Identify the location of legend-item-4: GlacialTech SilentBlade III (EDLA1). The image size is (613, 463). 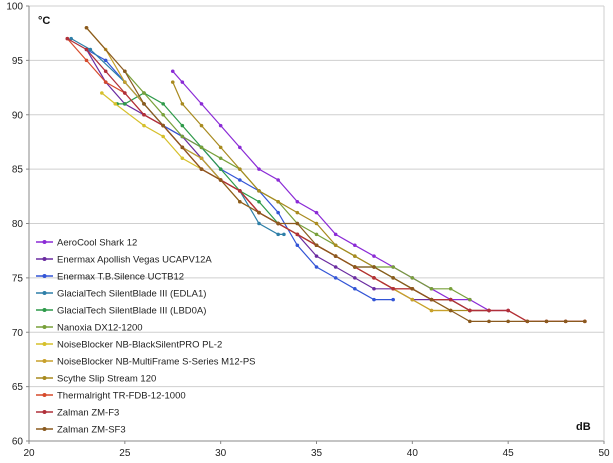
(121, 294).